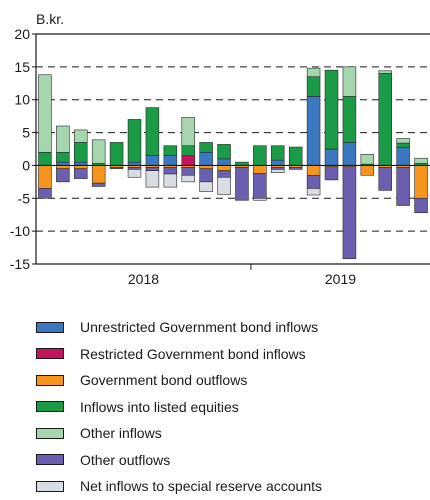  I want to click on y-tick-label: -10, so click(20, 231).